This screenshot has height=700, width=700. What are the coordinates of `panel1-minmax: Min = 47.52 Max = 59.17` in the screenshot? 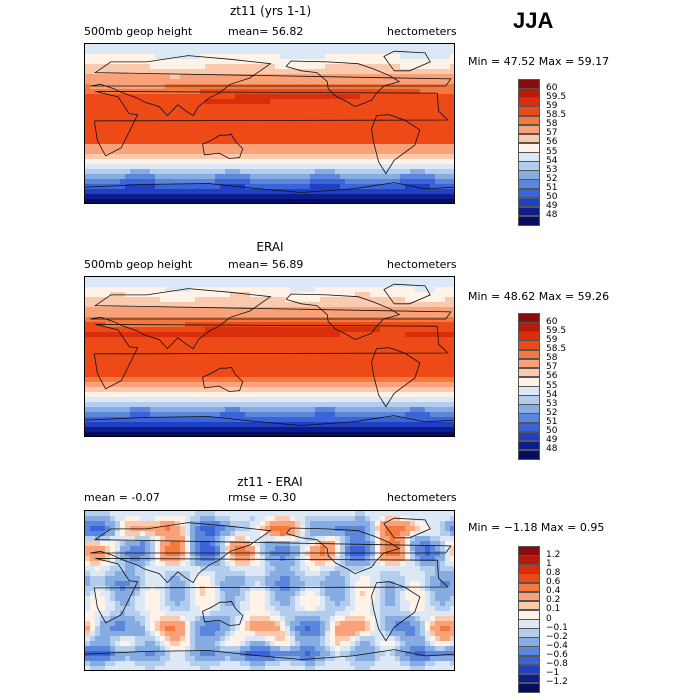 It's located at (539, 61).